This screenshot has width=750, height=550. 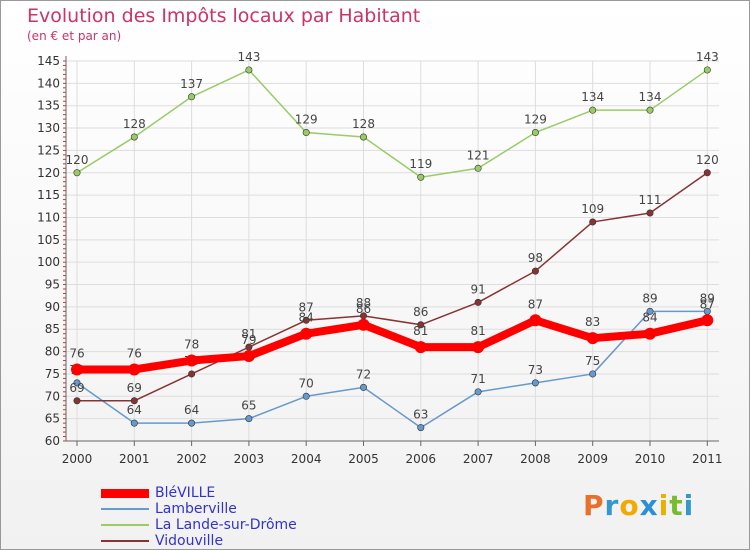 I want to click on data-label-vidouville: 87, so click(x=306, y=307).